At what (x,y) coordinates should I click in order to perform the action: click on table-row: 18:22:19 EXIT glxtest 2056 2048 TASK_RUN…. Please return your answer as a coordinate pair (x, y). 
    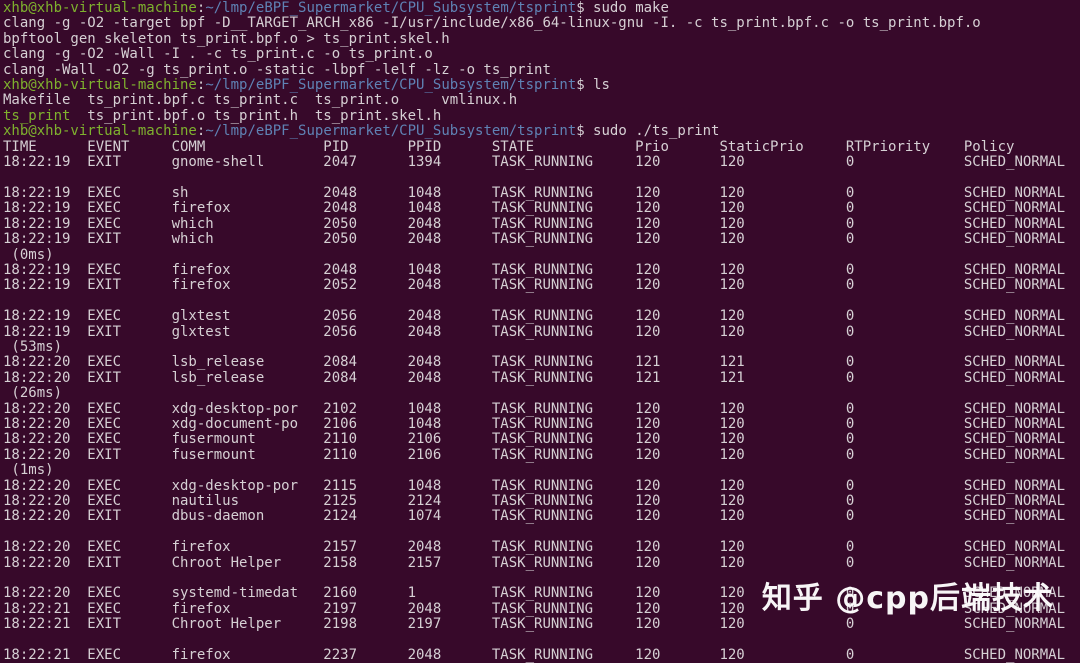
    Looking at the image, I should click on (534, 331).